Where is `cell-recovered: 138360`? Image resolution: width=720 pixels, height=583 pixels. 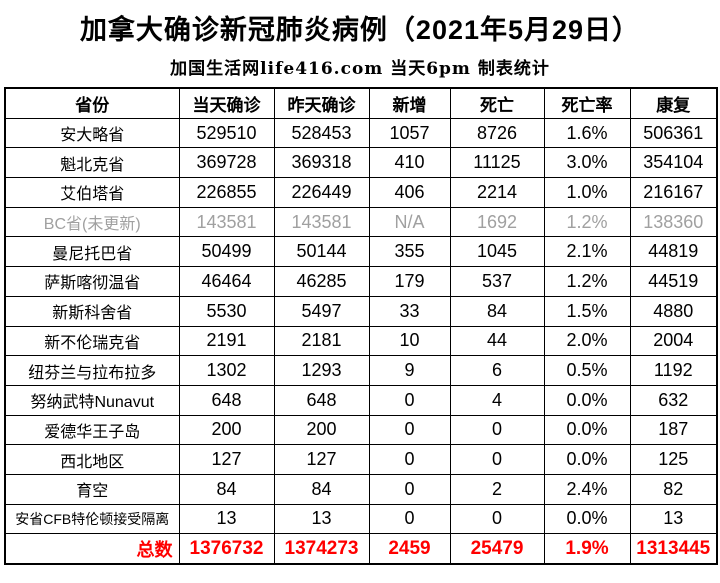 cell-recovered: 138360 is located at coordinates (673, 222).